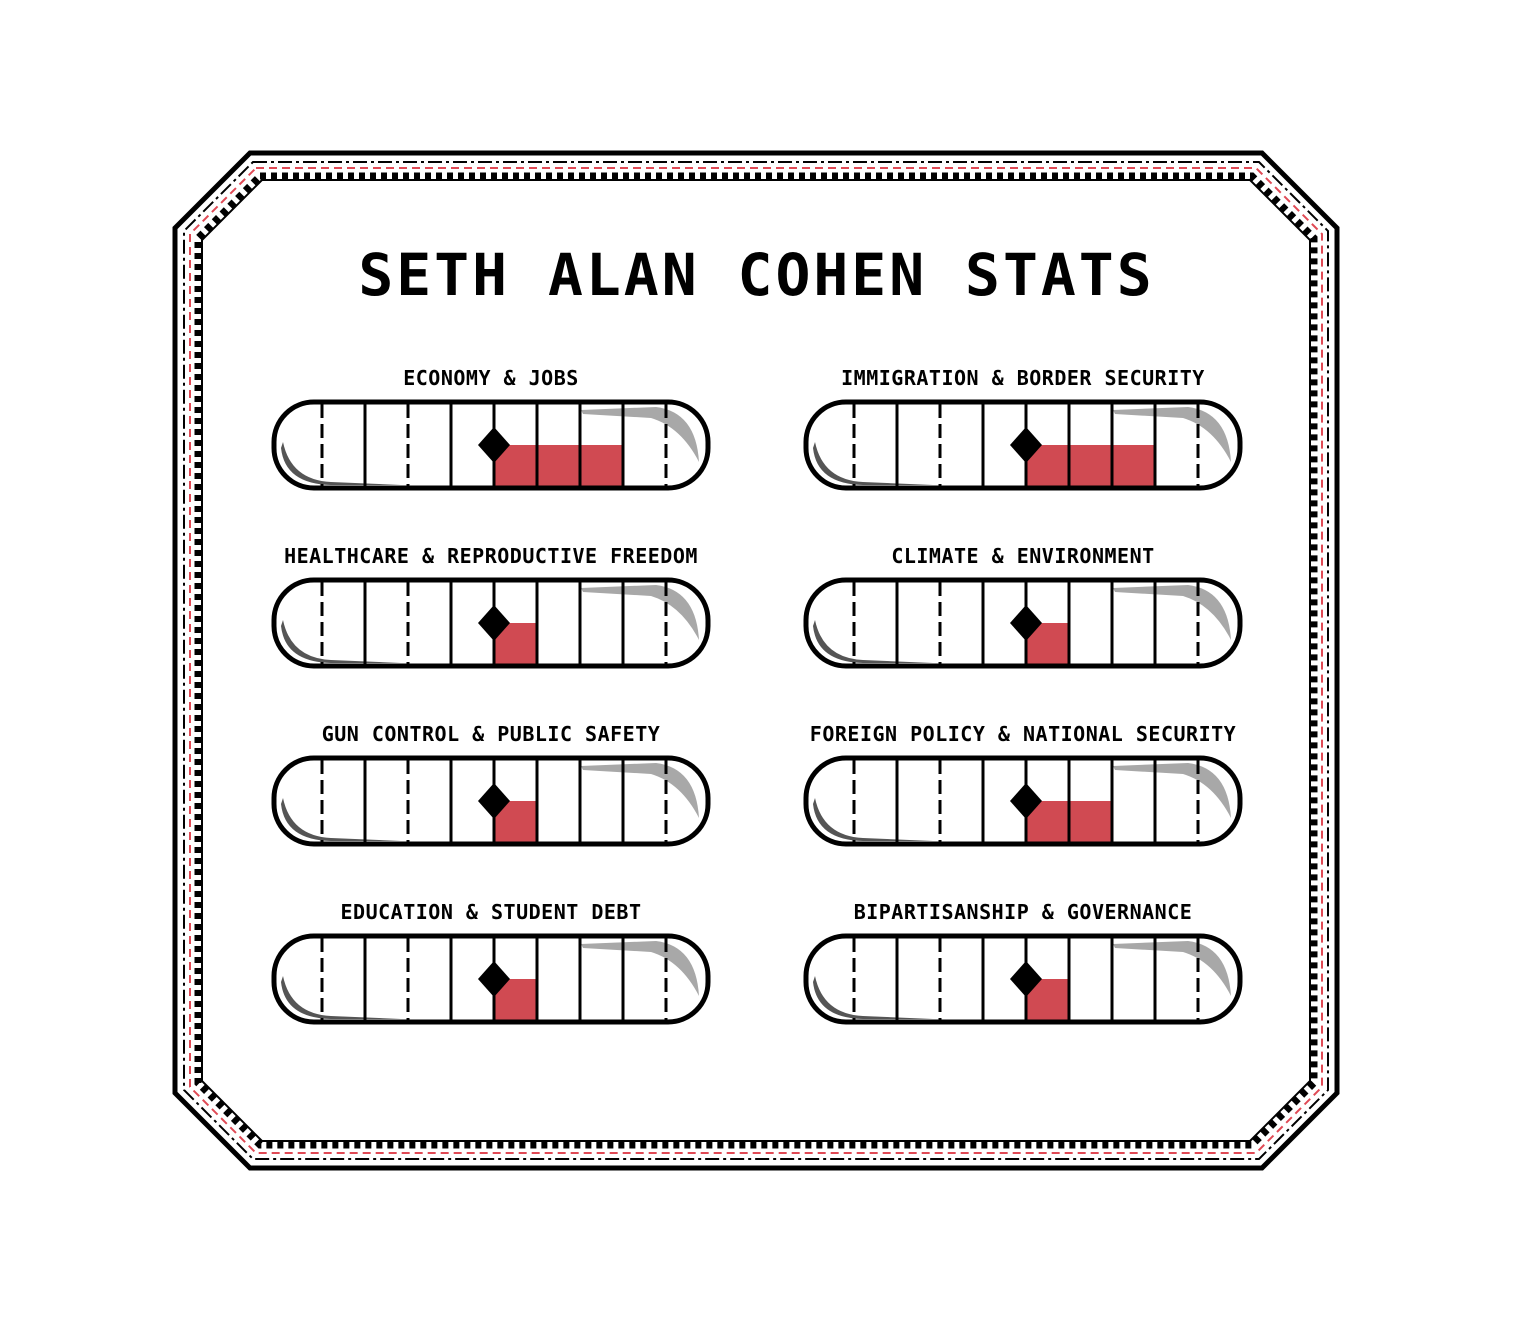 The width and height of the screenshot is (1513, 1324). What do you see at coordinates (1023, 734) in the screenshot?
I see `stat-label: FOREIGN POLICY & NATIONAL SECURITY` at bounding box center [1023, 734].